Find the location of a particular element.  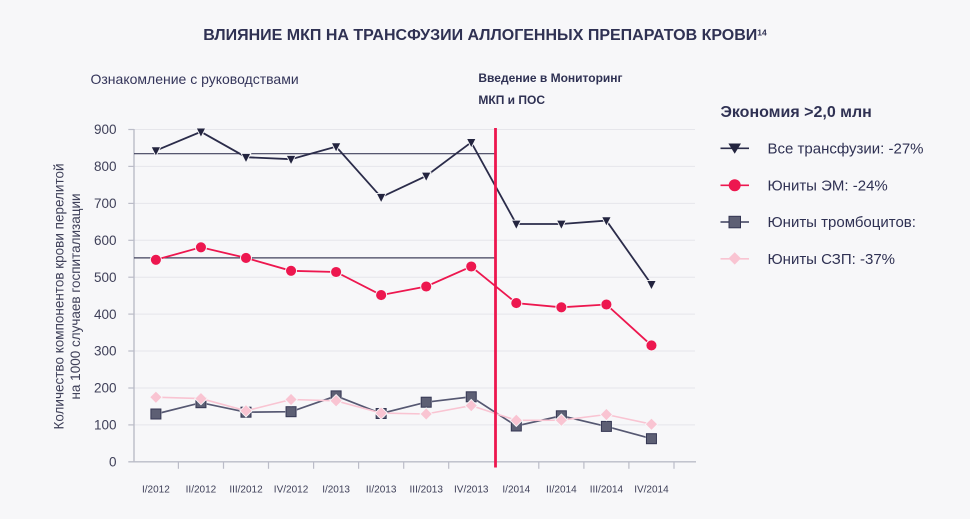

svg-text: 200 is located at coordinates (105, 388).